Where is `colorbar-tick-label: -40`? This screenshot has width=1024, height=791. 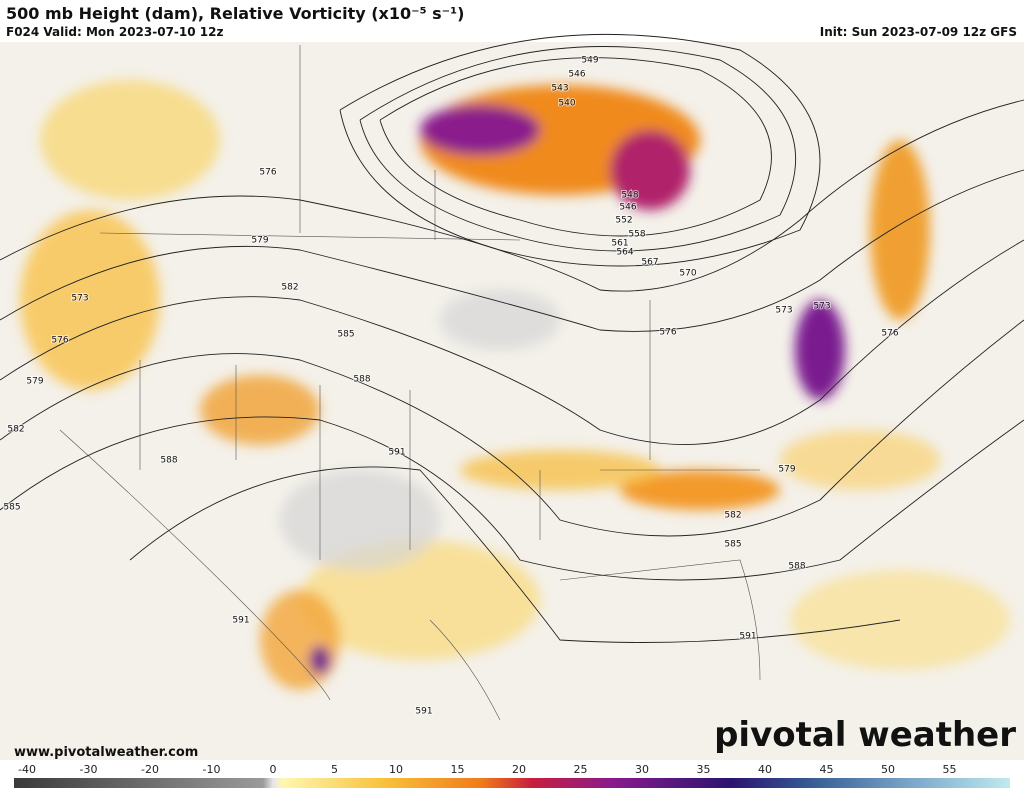 colorbar-tick-label: -40 is located at coordinates (27, 769).